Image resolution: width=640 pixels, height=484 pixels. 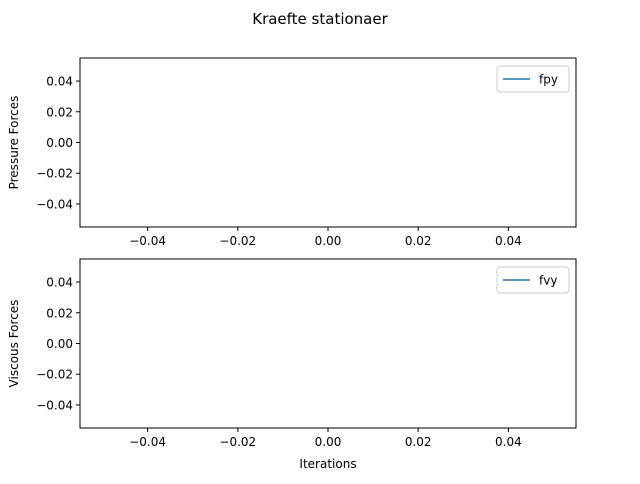 What do you see at coordinates (14, 143) in the screenshot?
I see `y-axis-label: Pressure Forces` at bounding box center [14, 143].